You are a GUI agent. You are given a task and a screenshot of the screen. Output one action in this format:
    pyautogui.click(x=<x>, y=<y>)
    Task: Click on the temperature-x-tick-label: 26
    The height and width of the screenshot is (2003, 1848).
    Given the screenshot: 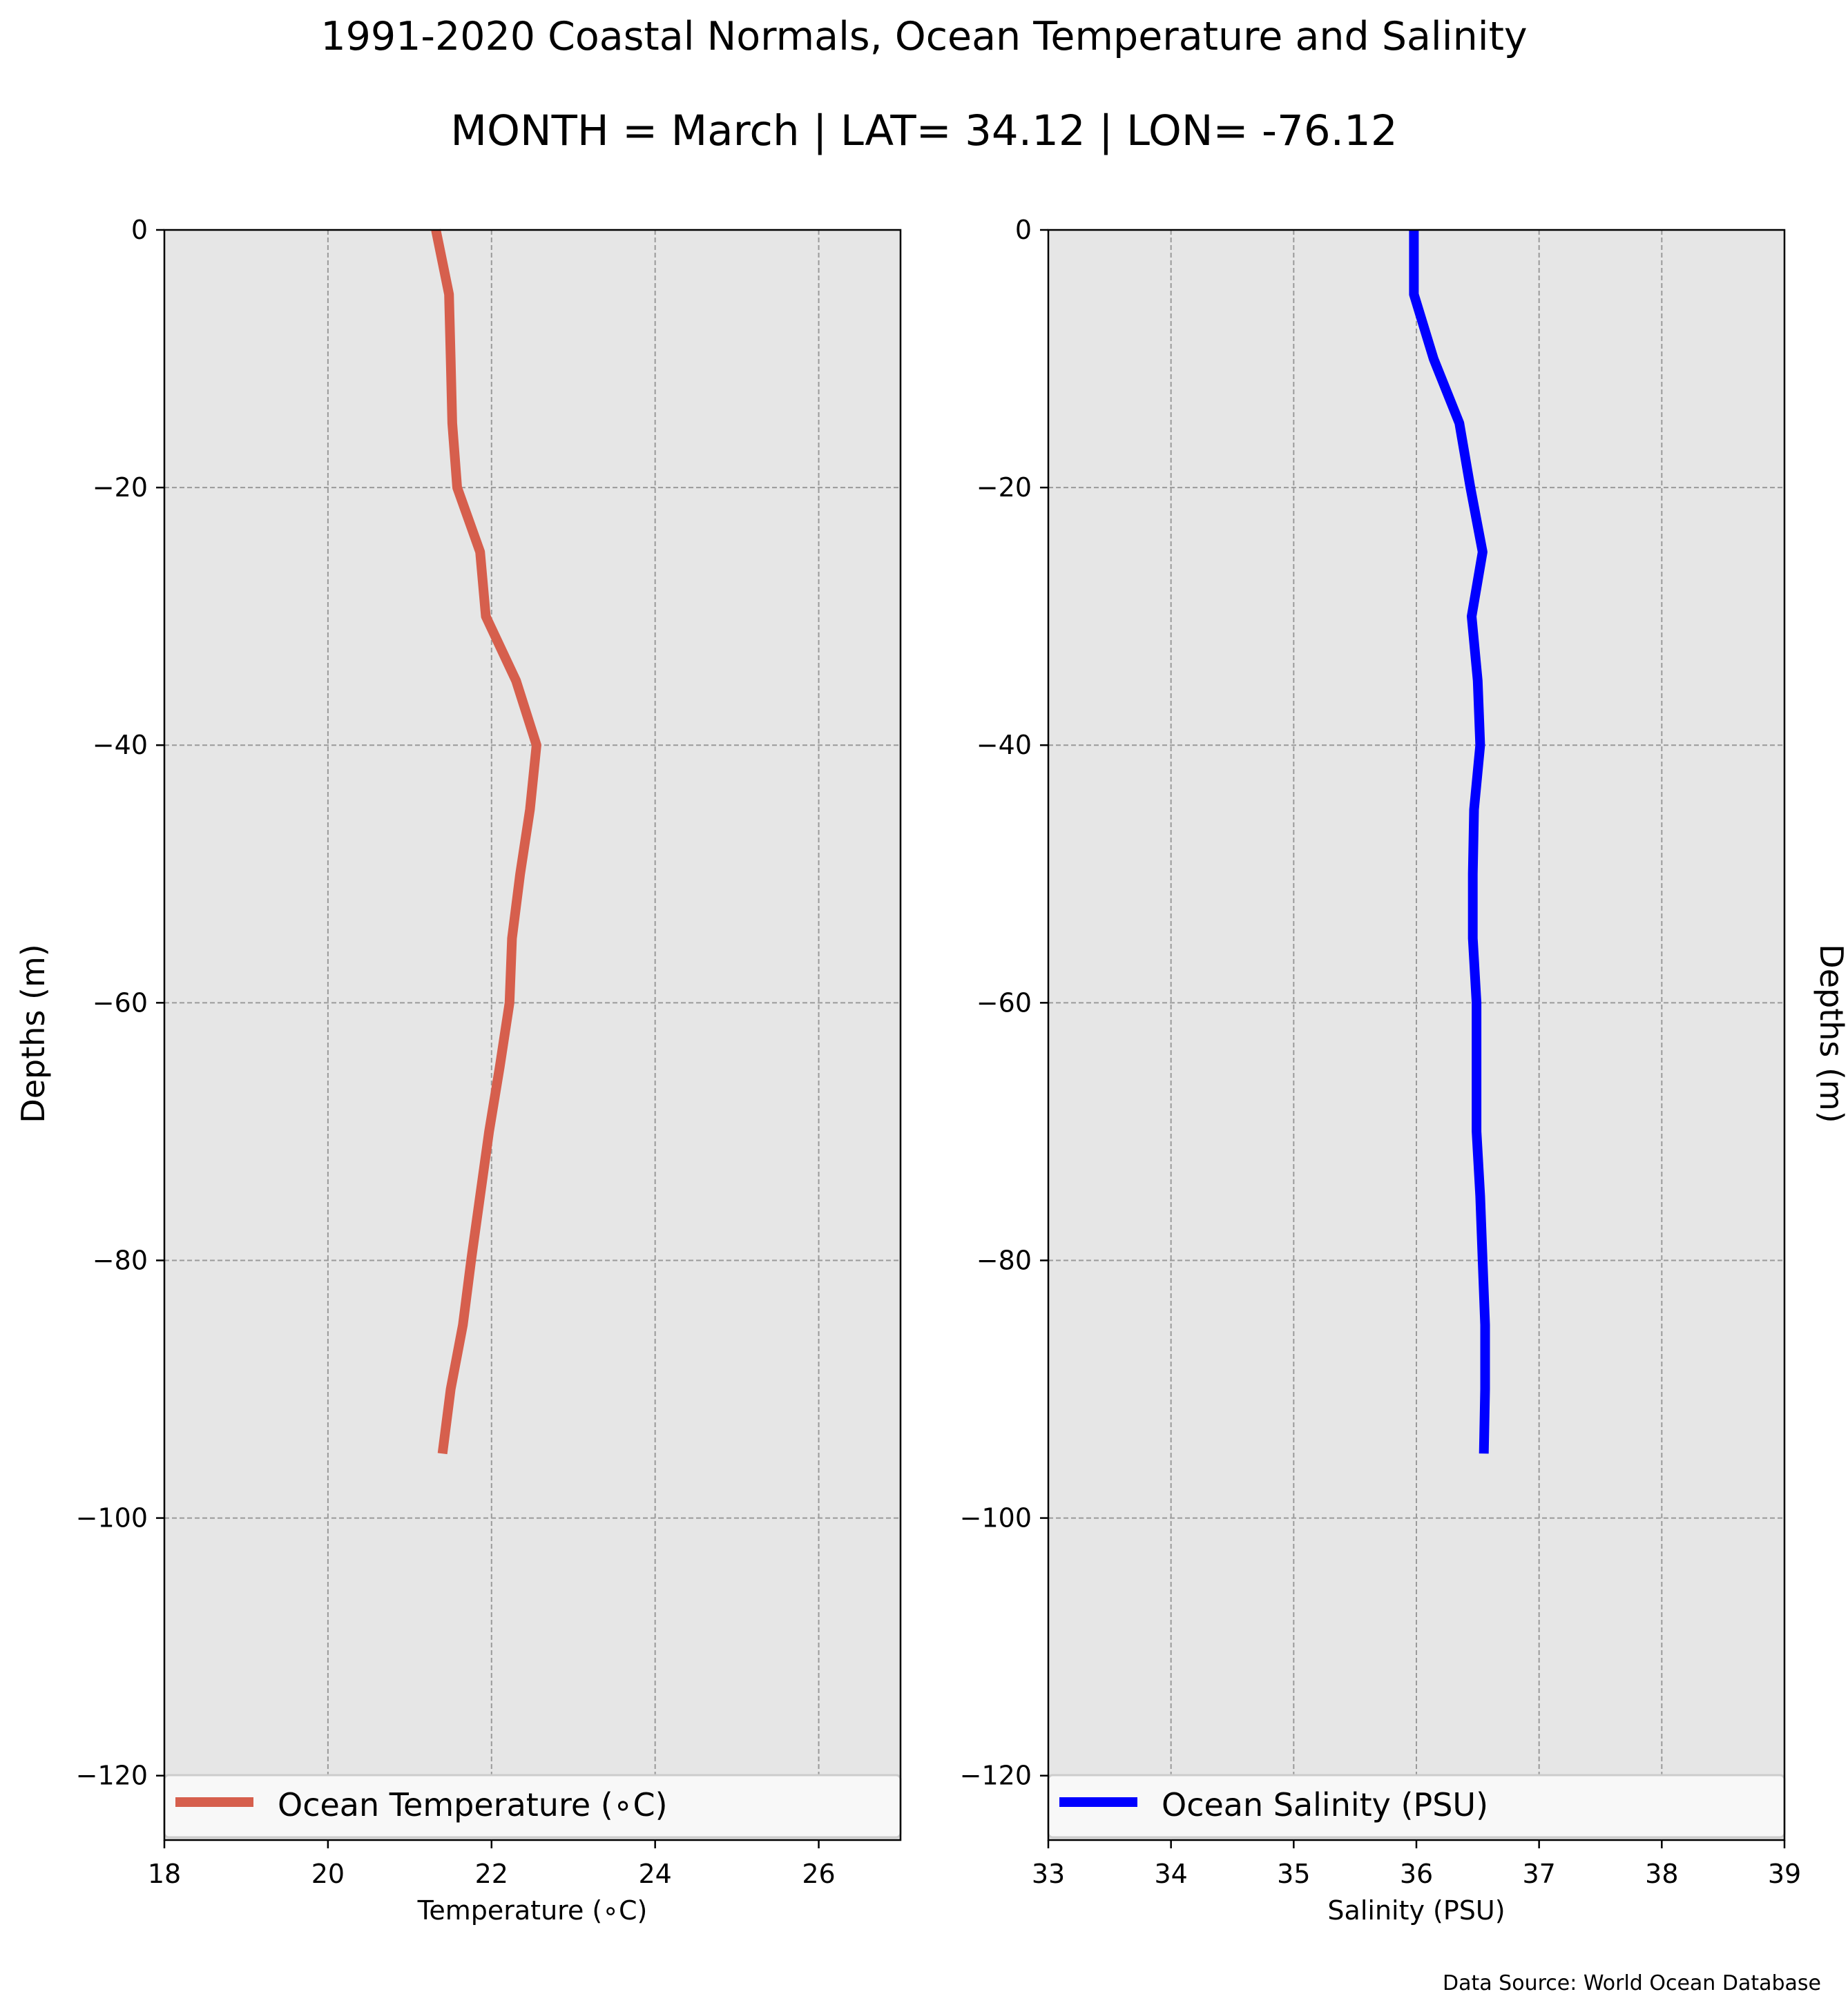 What is the action you would take?
    pyautogui.click(x=818, y=1874)
    